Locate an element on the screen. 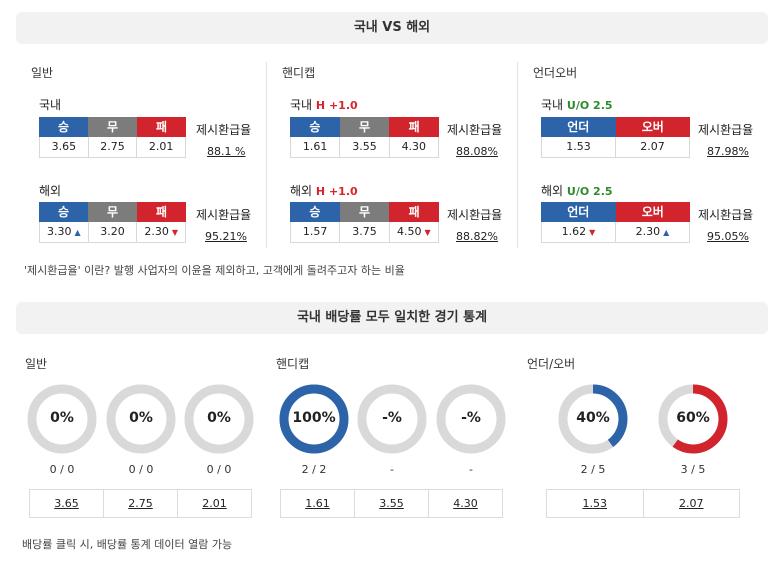 This screenshot has height=569, width=784. odds-link: 4.30 is located at coordinates (465, 503).